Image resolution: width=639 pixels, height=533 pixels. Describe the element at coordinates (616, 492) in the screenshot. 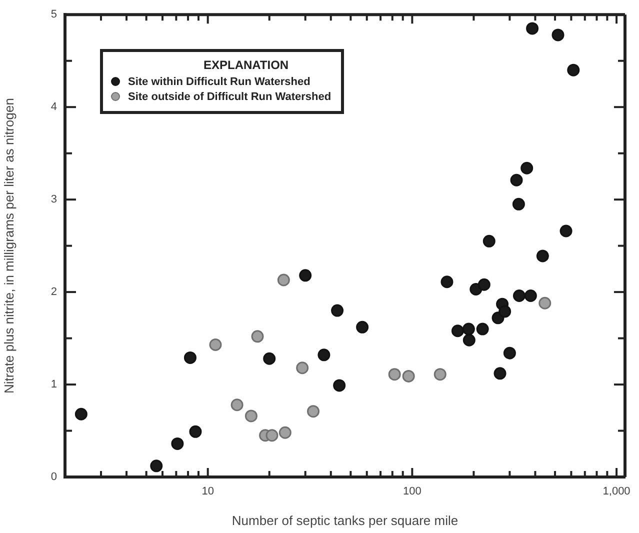

I see `x-tick-label: 1,000` at that location.